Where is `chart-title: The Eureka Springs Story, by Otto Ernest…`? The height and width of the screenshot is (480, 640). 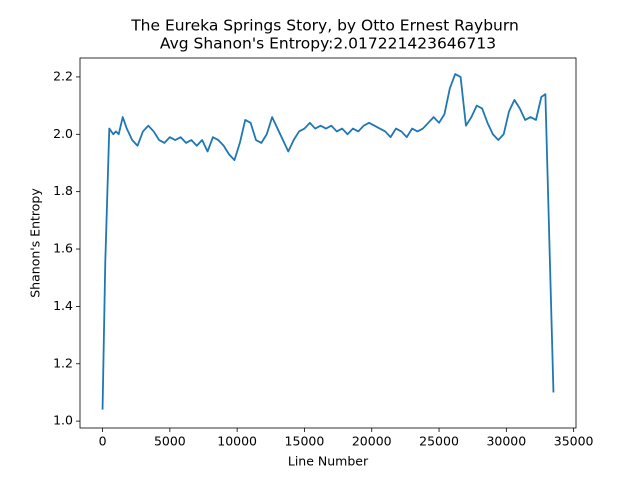 chart-title: The Eureka Springs Story, by Otto Ernest… is located at coordinates (324, 26).